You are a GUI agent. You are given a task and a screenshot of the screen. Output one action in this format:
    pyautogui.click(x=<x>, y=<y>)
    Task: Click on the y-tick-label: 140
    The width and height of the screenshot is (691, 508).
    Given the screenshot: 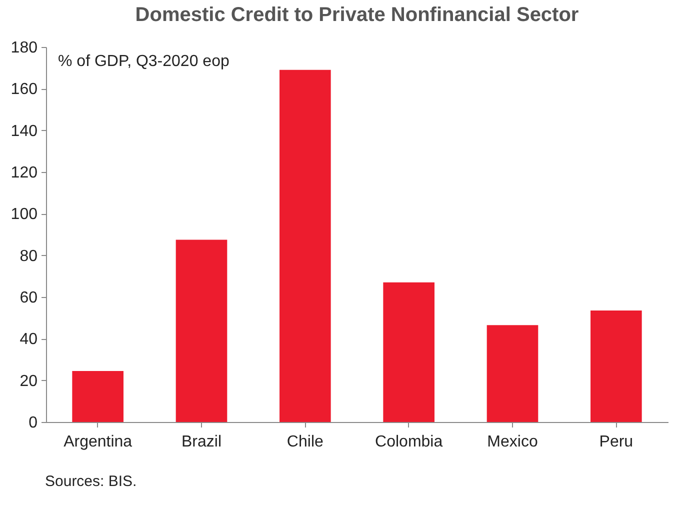 What is the action you would take?
    pyautogui.click(x=24, y=131)
    